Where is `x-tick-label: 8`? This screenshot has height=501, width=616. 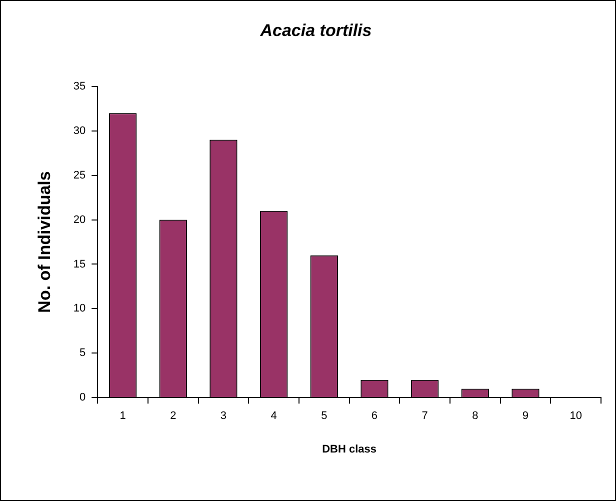
x-tick-label: 8 is located at coordinates (475, 416).